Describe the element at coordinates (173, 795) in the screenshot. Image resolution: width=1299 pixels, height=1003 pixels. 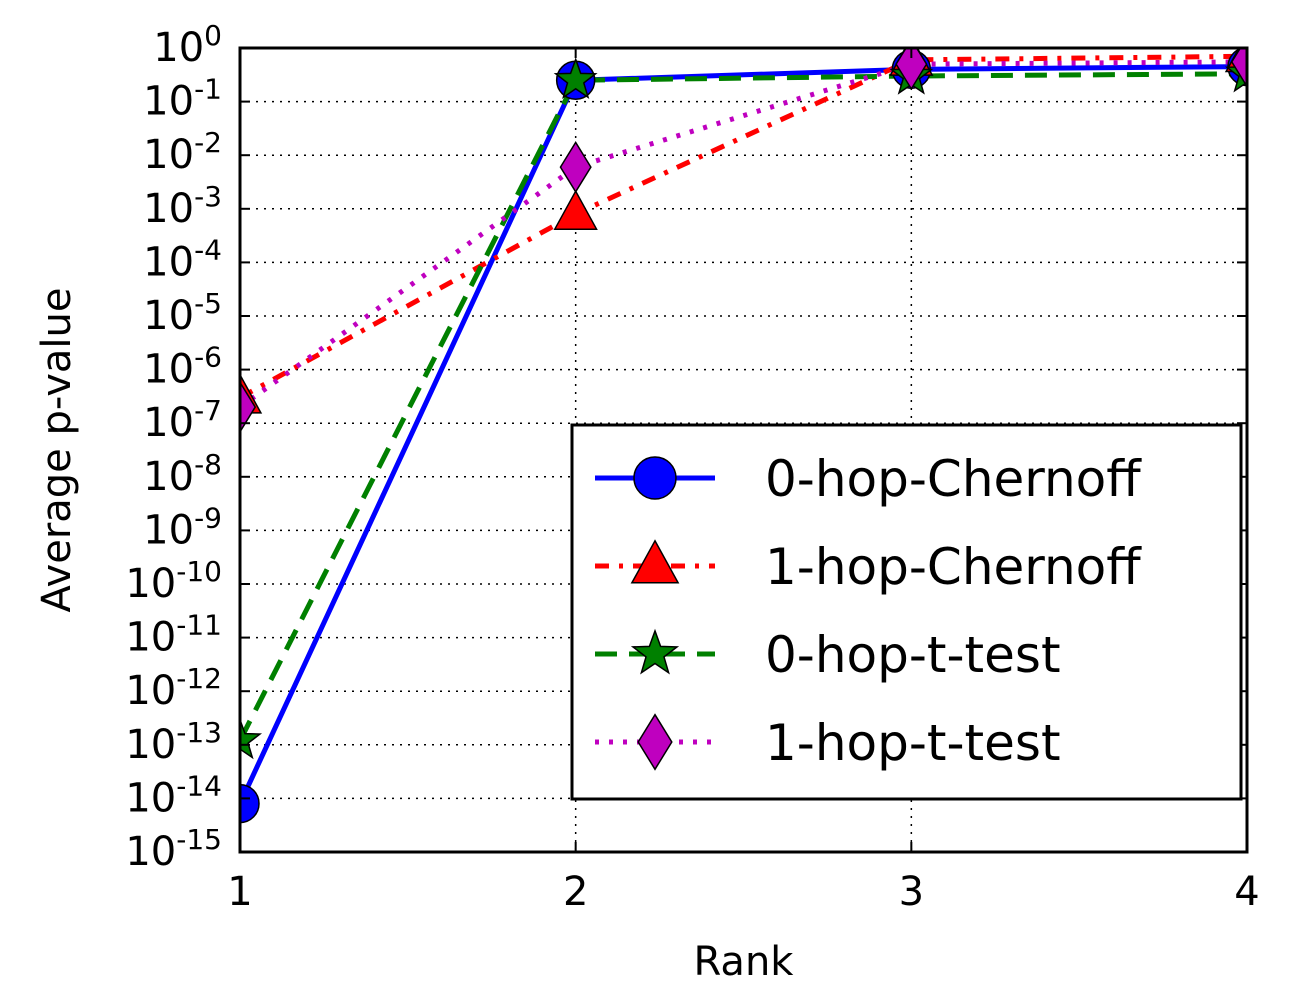
I see `y-tick-label: 10⁻¹⁴` at that location.